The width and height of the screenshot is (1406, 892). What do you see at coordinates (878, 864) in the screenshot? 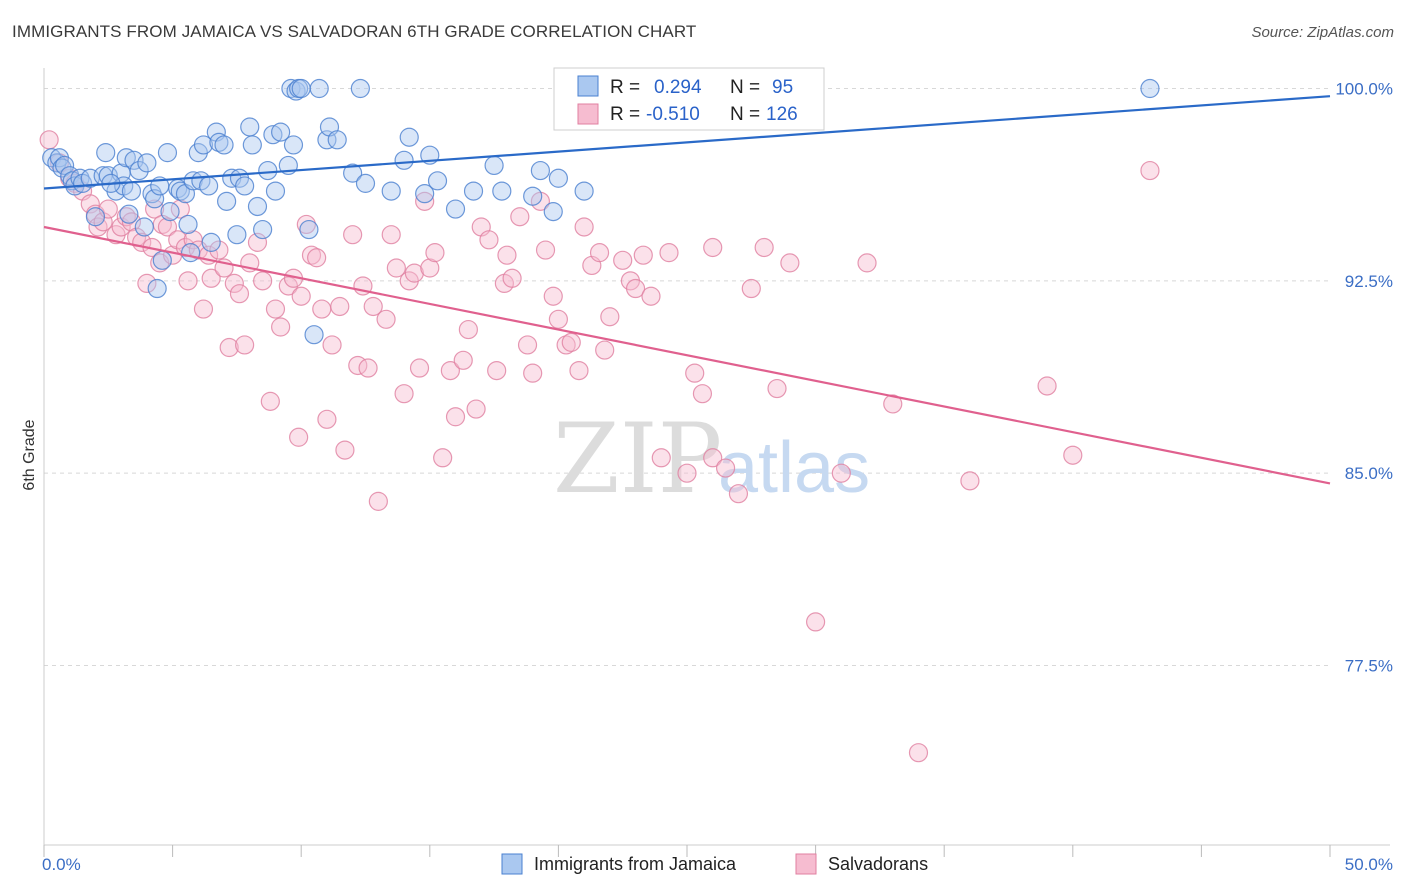
I see `series-label-salvadorans: Salvadorans` at bounding box center [878, 864].